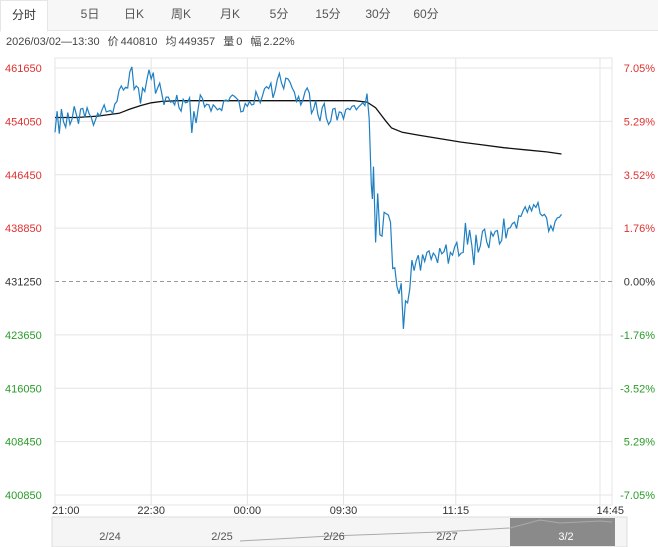 The height and width of the screenshot is (547, 658). What do you see at coordinates (23, 122) in the screenshot?
I see `y-tick-label-left: 454050` at bounding box center [23, 122].